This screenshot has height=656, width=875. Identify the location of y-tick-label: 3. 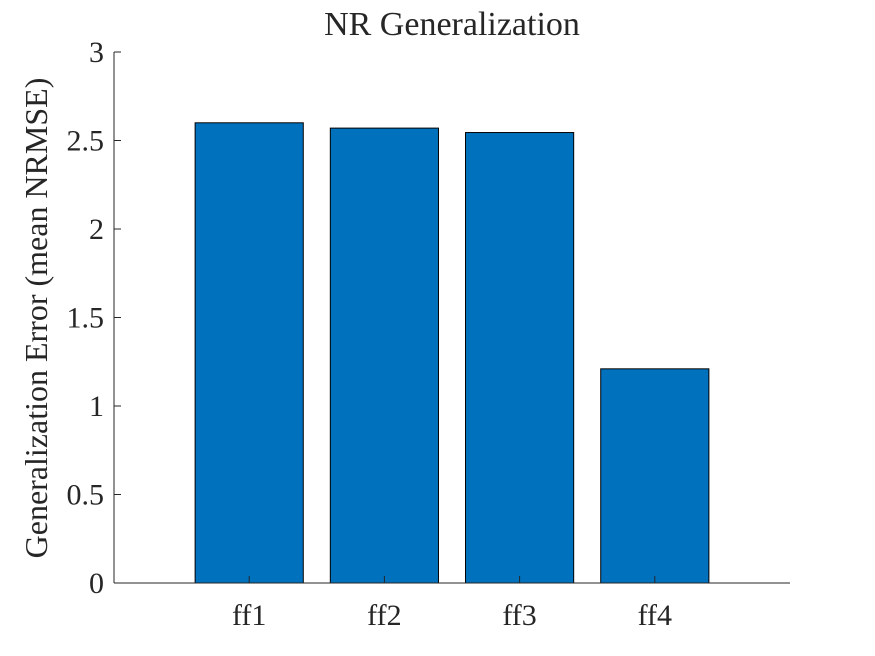
(96, 52).